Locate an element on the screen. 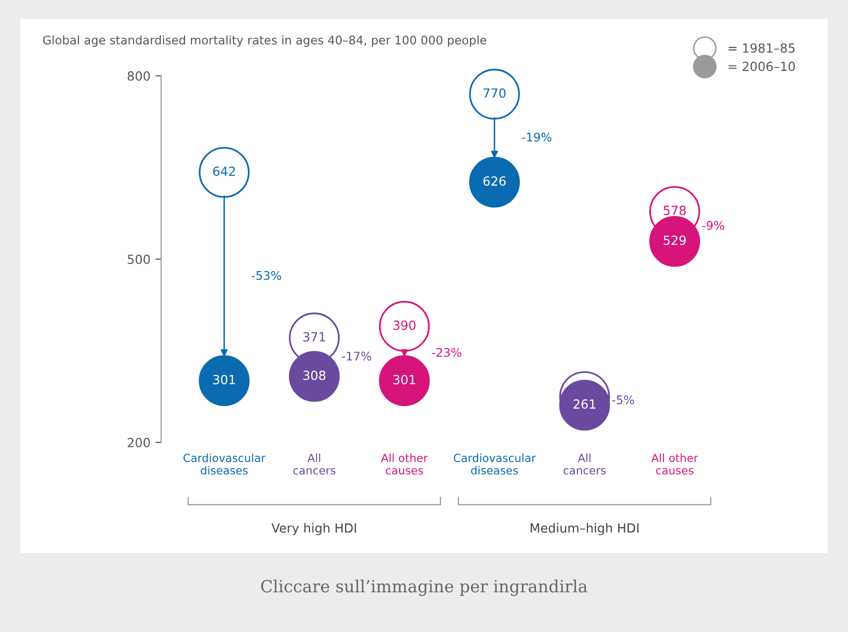 This screenshot has width=848, height=632. data-label: 529 is located at coordinates (675, 241).